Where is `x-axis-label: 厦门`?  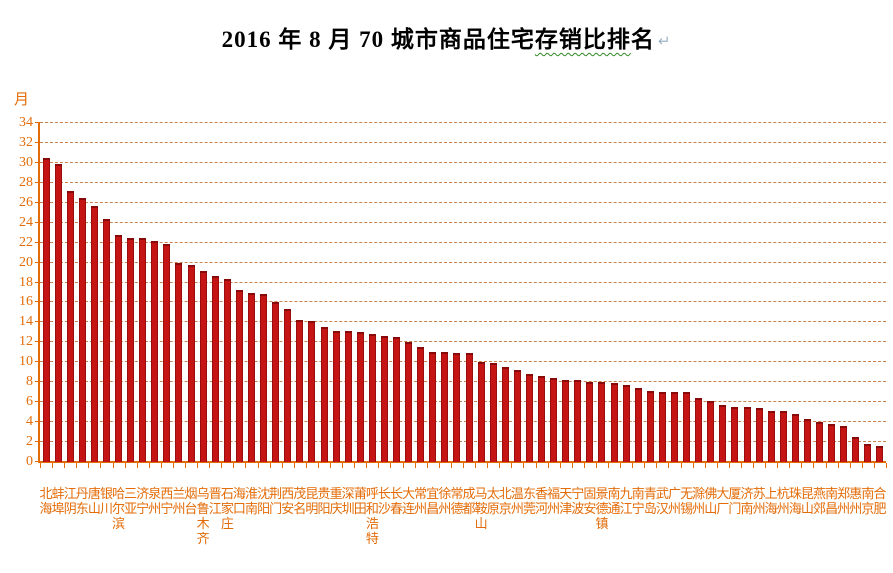 x-axis-label: 厦门 is located at coordinates (735, 501).